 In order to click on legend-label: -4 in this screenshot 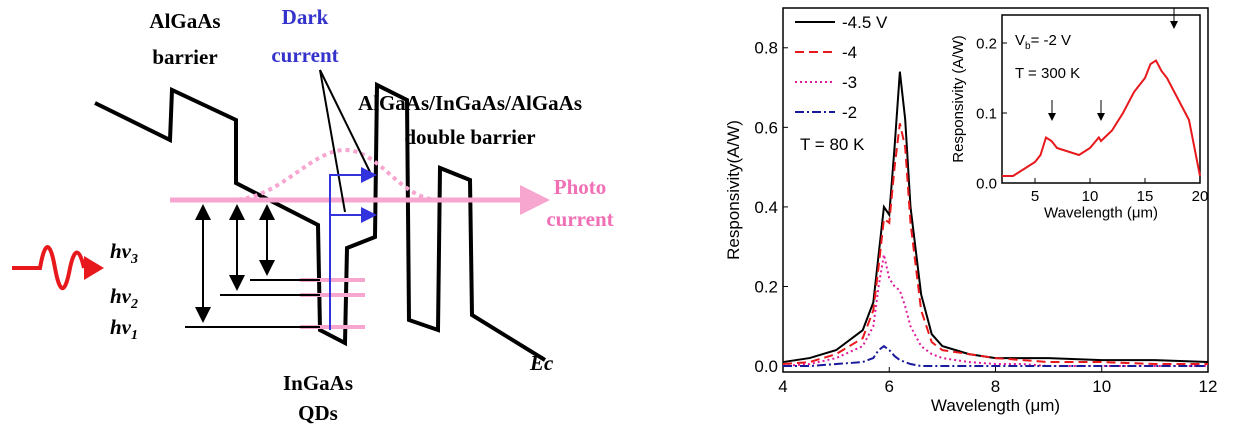, I will do `click(849, 52)`.